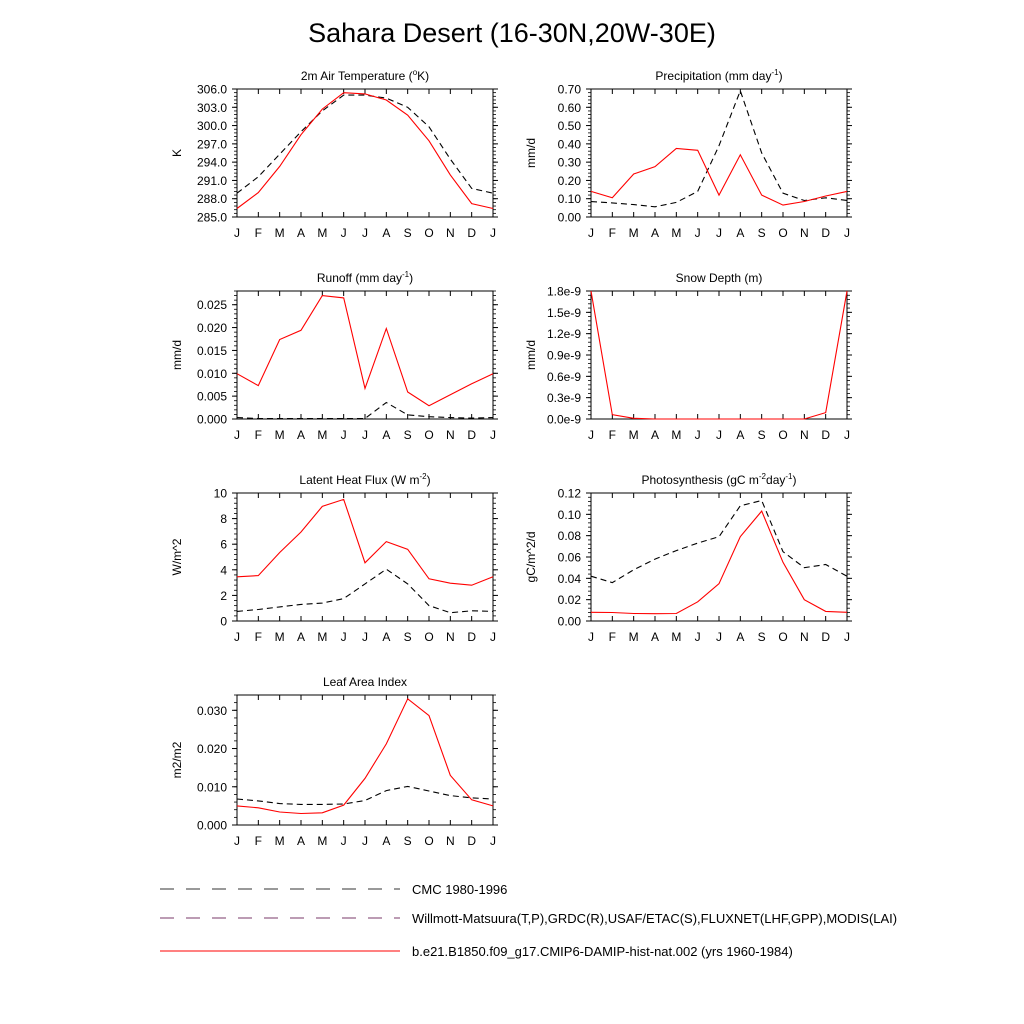 This screenshot has height=1024, width=1024. I want to click on y-tick-label: 2, so click(223, 596).